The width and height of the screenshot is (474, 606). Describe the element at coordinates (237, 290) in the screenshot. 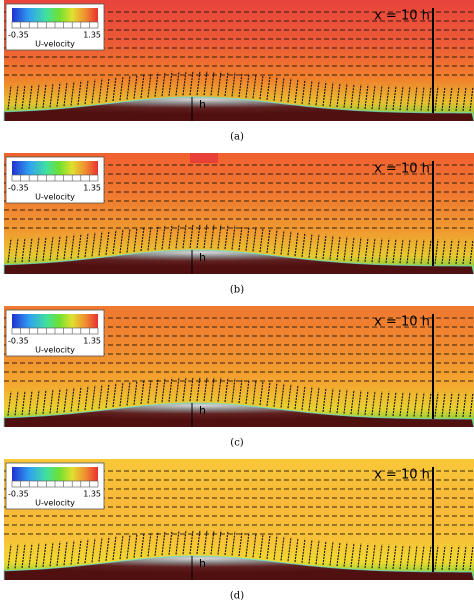

I see `caption: (b)` at that location.